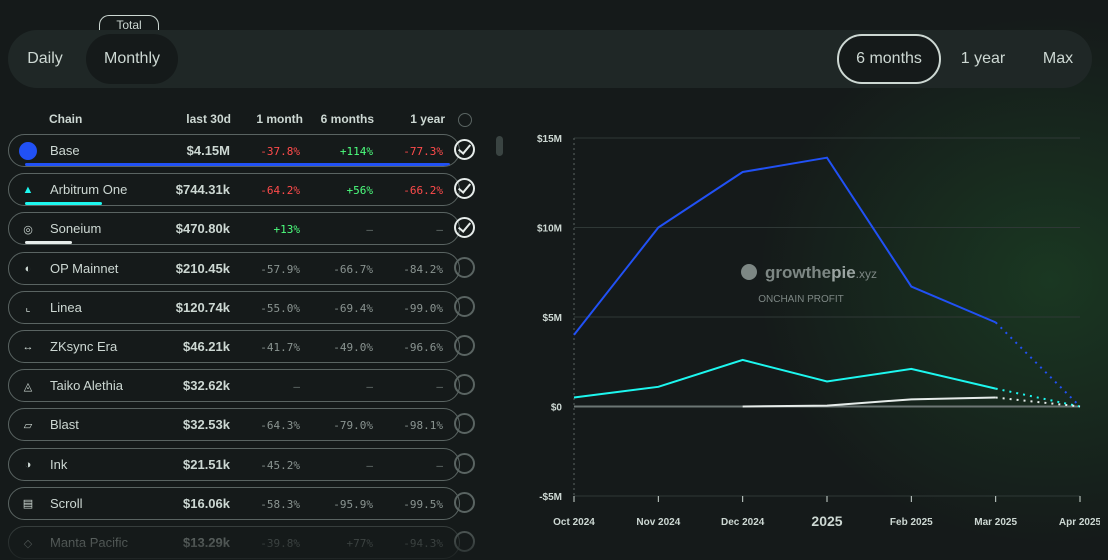  Describe the element at coordinates (280, 308) in the screenshot. I see `chain-row-m1: -55.0%` at that location.